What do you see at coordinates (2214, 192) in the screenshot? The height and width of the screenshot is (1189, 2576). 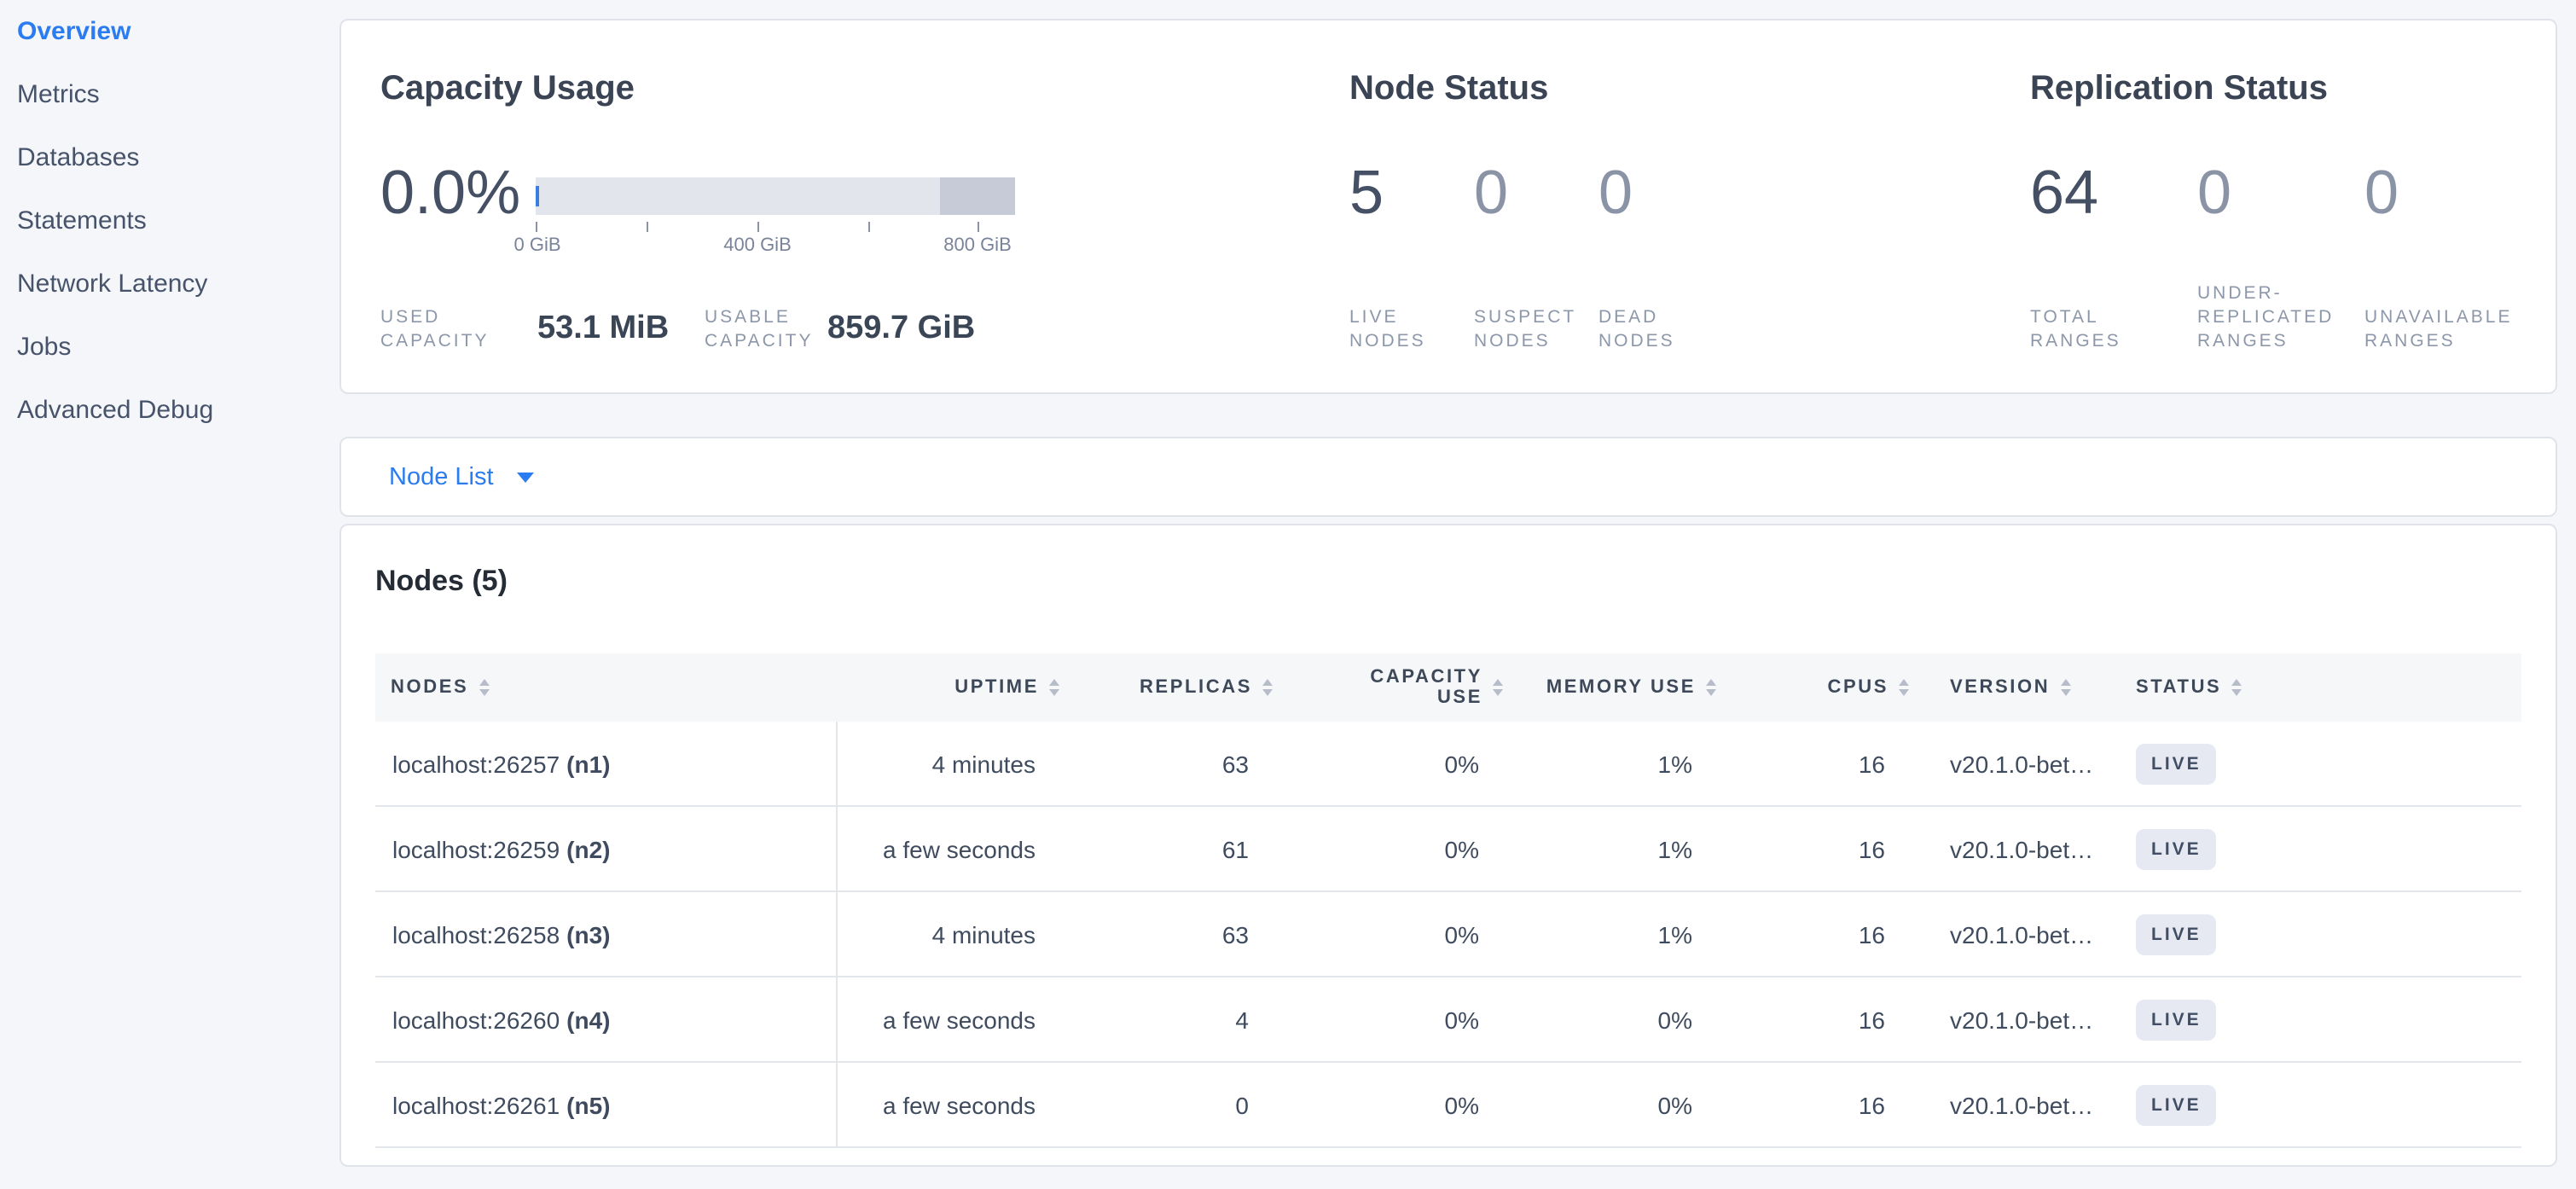 I see `under-replicated-value: 0` at bounding box center [2214, 192].